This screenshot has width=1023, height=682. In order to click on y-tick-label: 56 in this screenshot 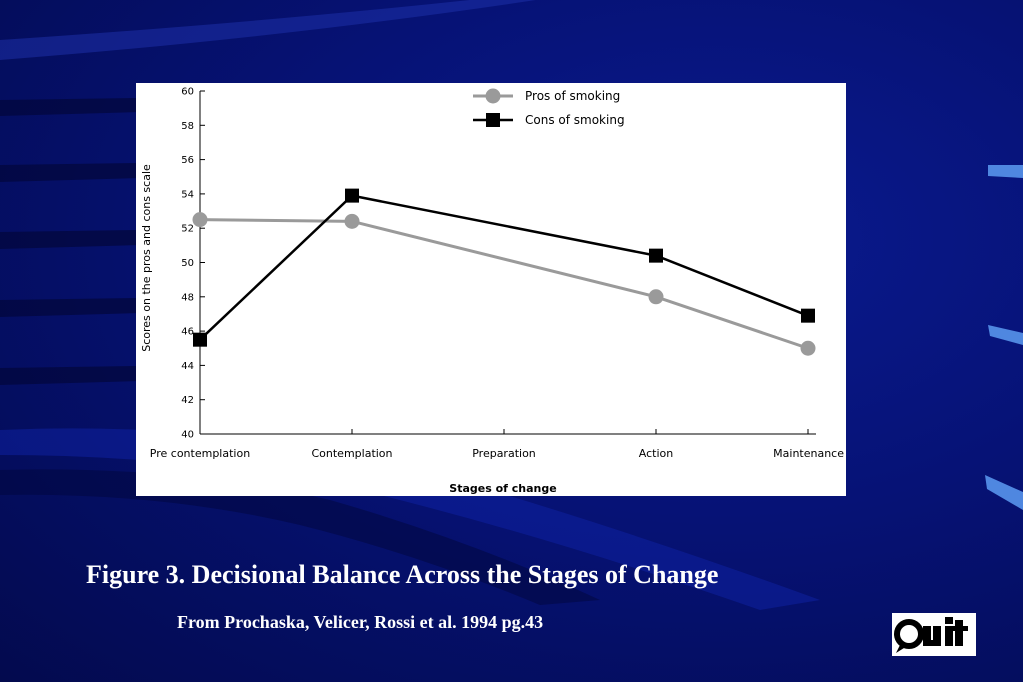, I will do `click(187, 160)`.